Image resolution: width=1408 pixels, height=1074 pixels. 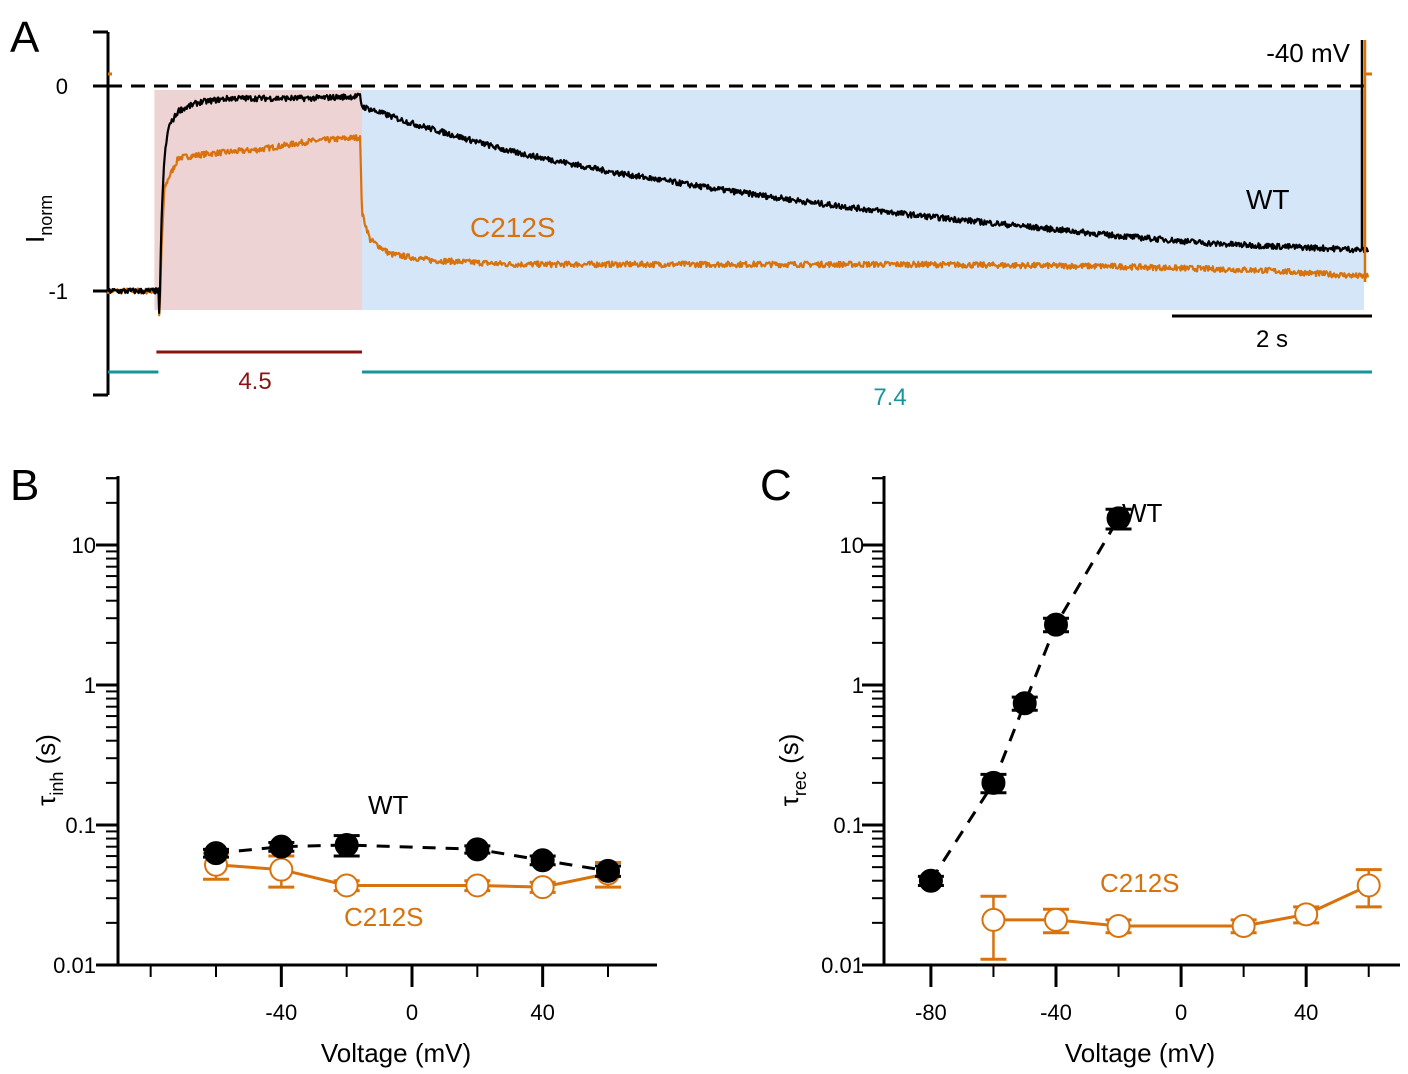 What do you see at coordinates (412, 866) in the screenshot?
I see `panel-b-data` at bounding box center [412, 866].